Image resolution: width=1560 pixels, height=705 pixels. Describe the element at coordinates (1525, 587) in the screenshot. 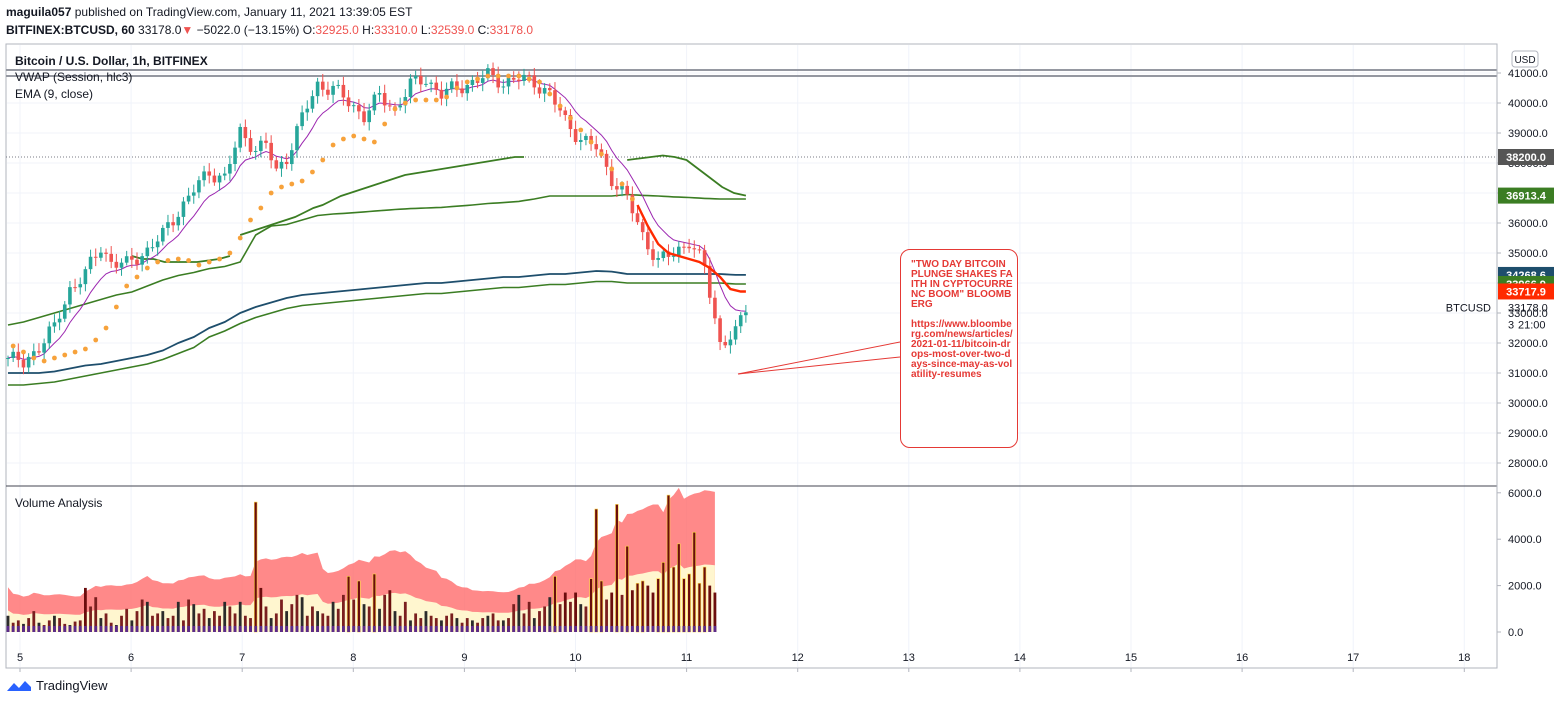

I see `volume-tick-label: 2000.0` at that location.